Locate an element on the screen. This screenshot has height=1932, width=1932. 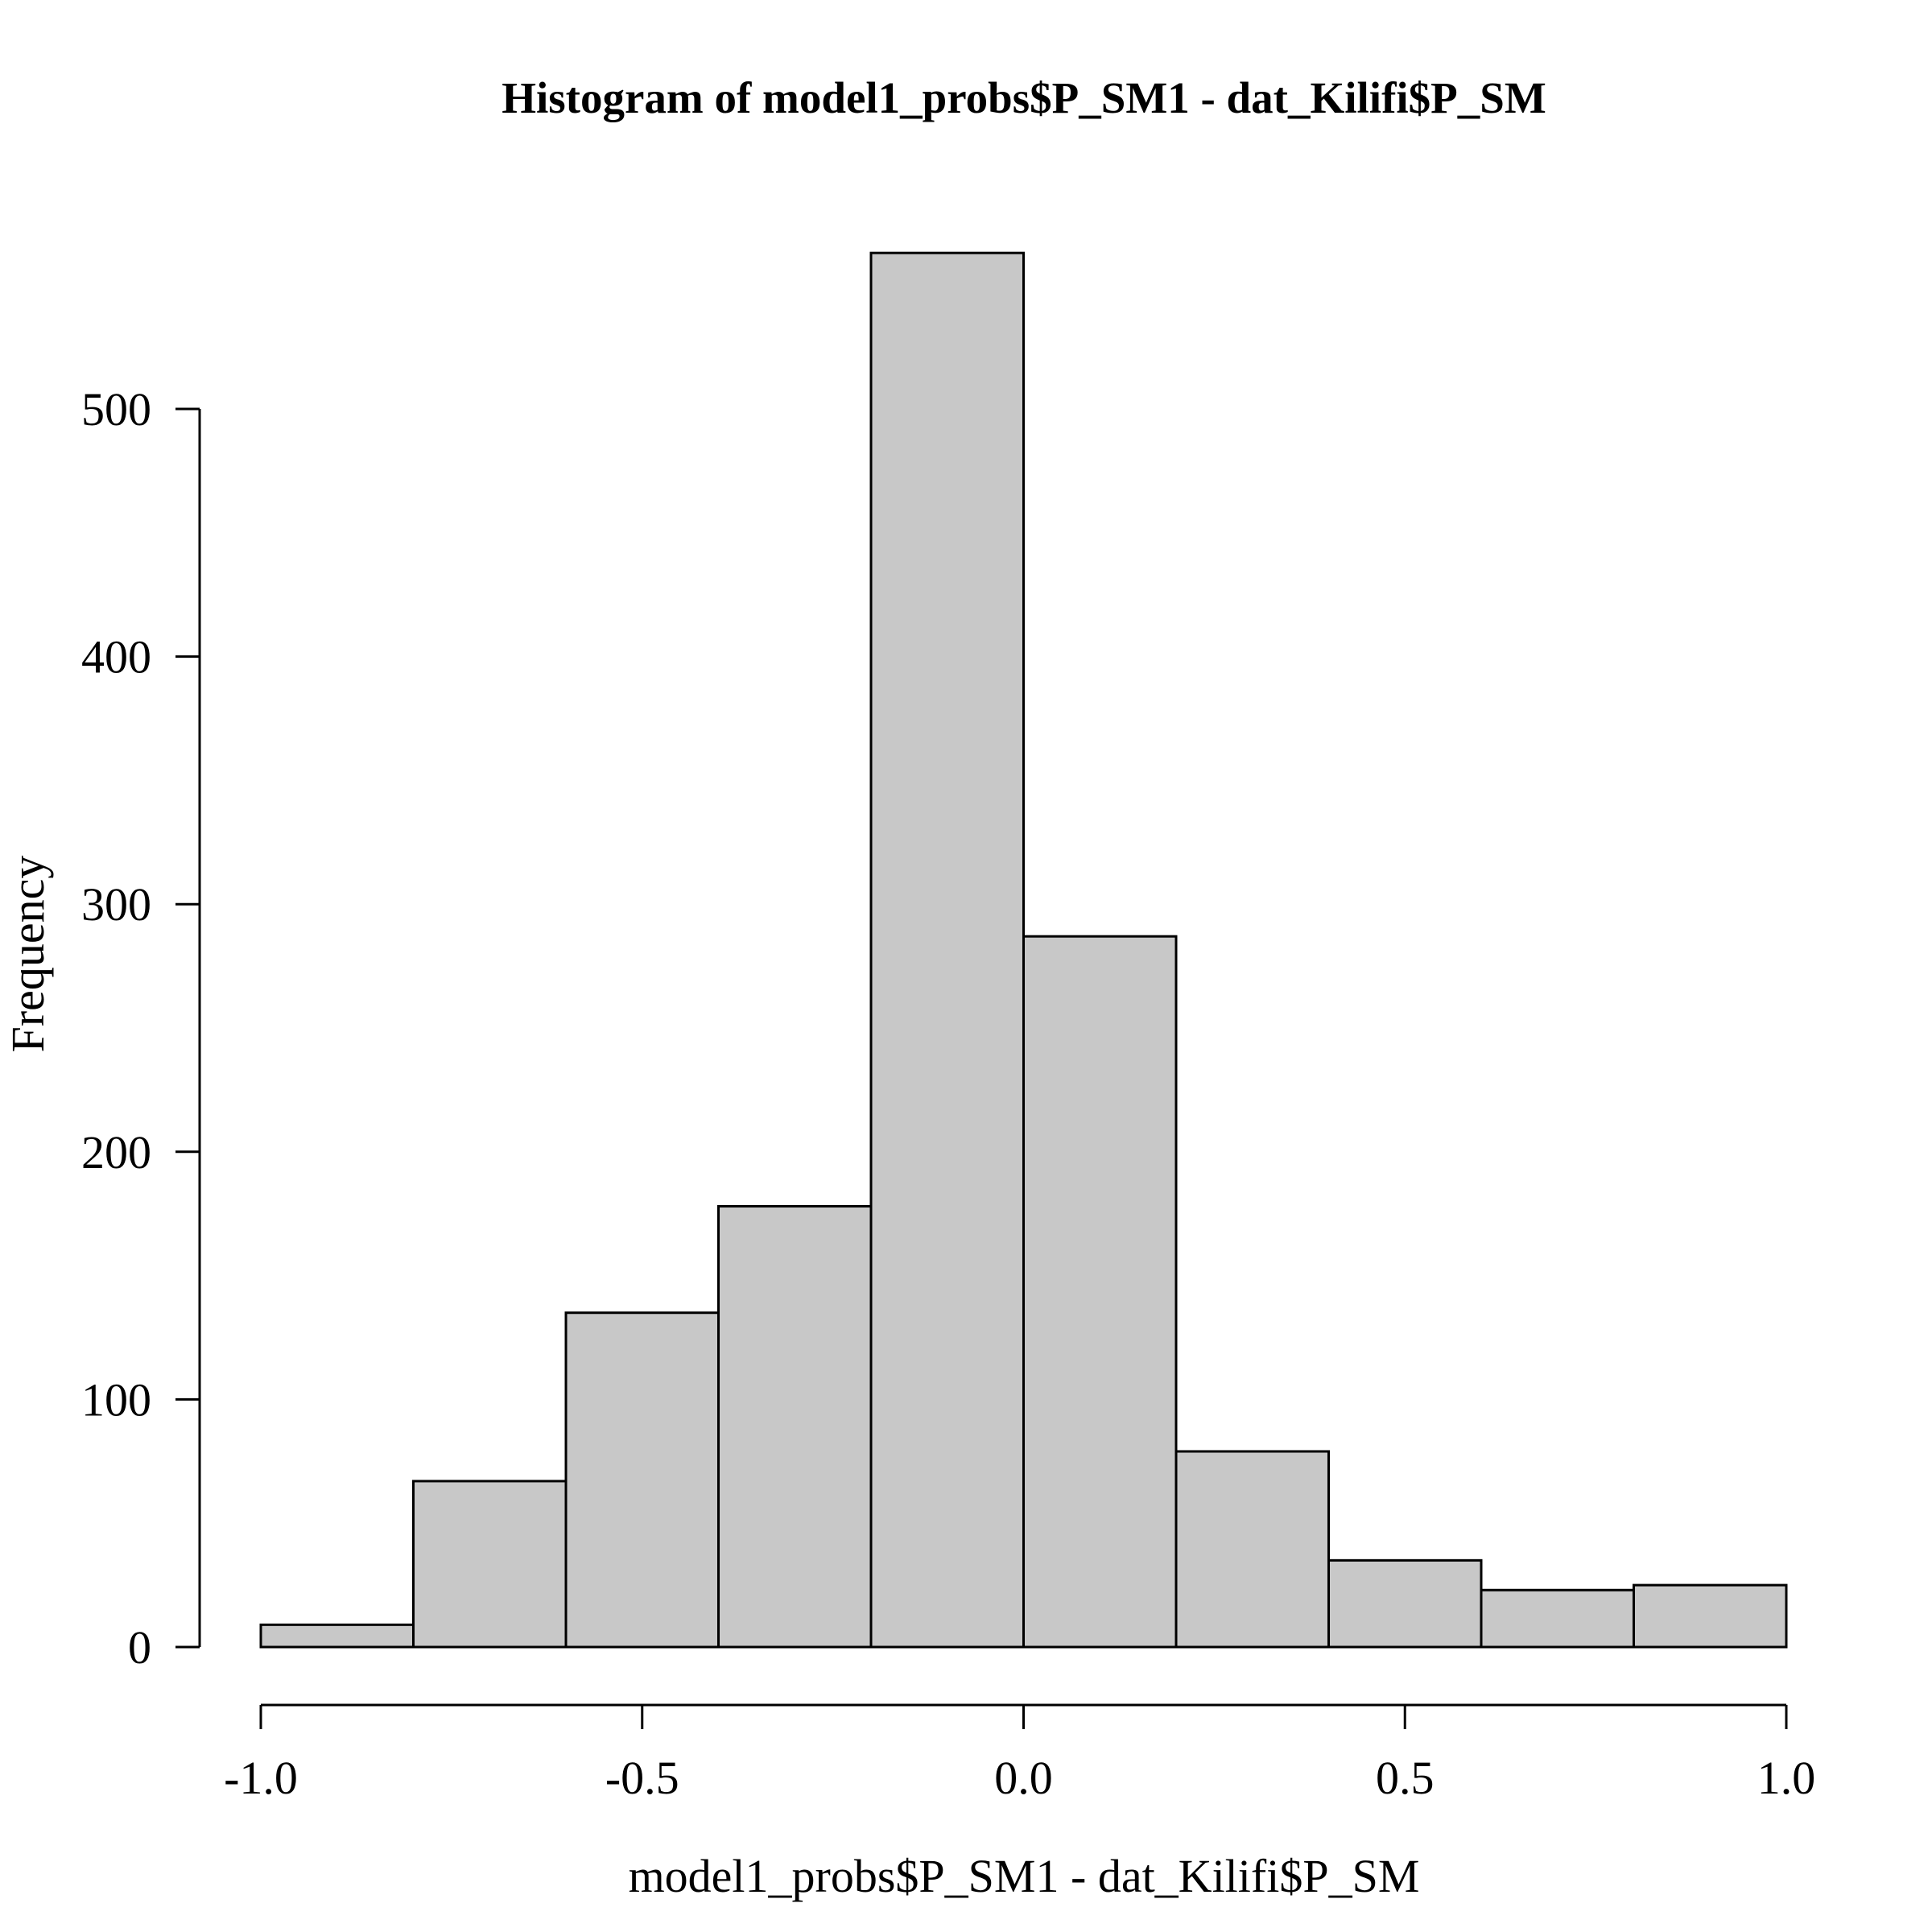
y-tick-label-400: 400 is located at coordinates (116, 657).